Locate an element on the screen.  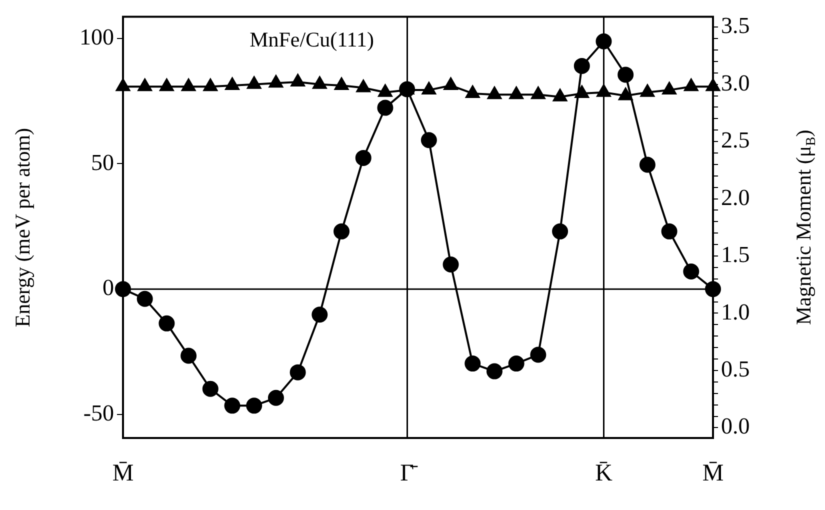
text: MnFe/Cu(111) is located at coordinates (312, 39).